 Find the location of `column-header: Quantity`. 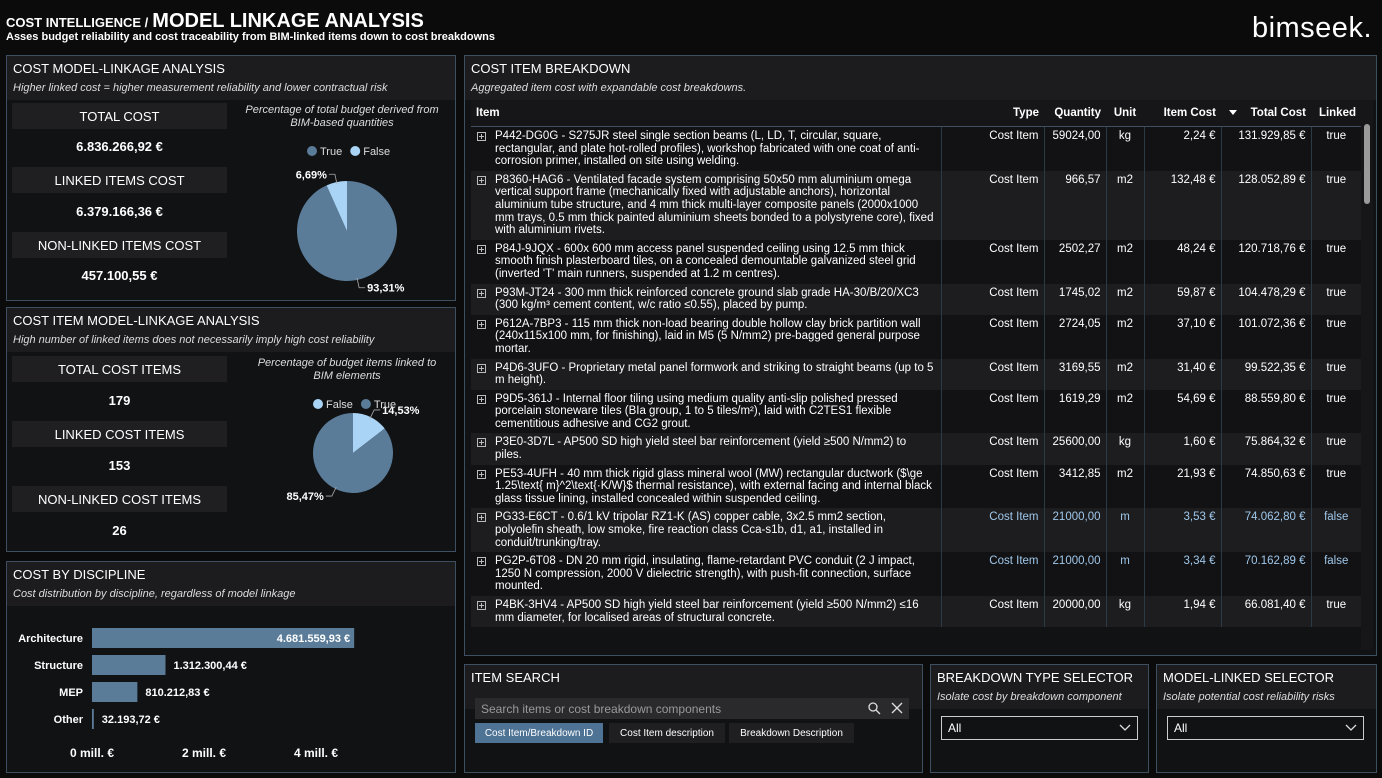

column-header: Quantity is located at coordinates (1075, 113).